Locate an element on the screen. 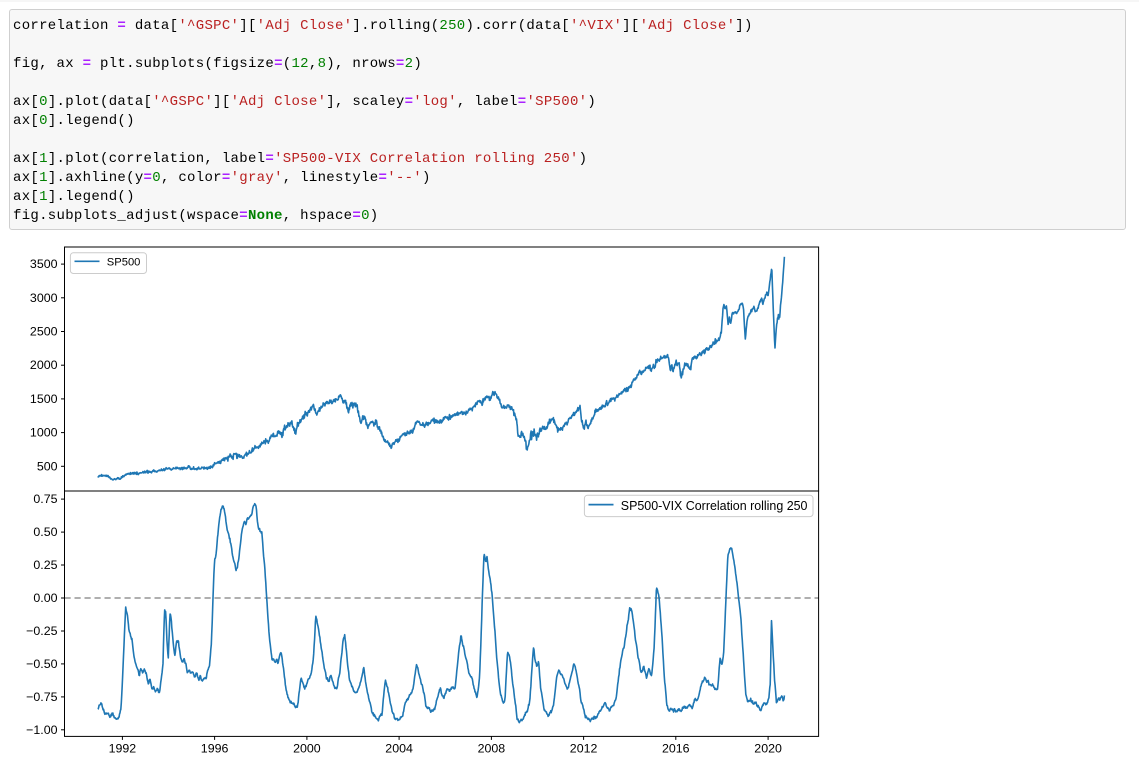 This screenshot has width=1139, height=771. svg-text: SP500 is located at coordinates (124, 263).